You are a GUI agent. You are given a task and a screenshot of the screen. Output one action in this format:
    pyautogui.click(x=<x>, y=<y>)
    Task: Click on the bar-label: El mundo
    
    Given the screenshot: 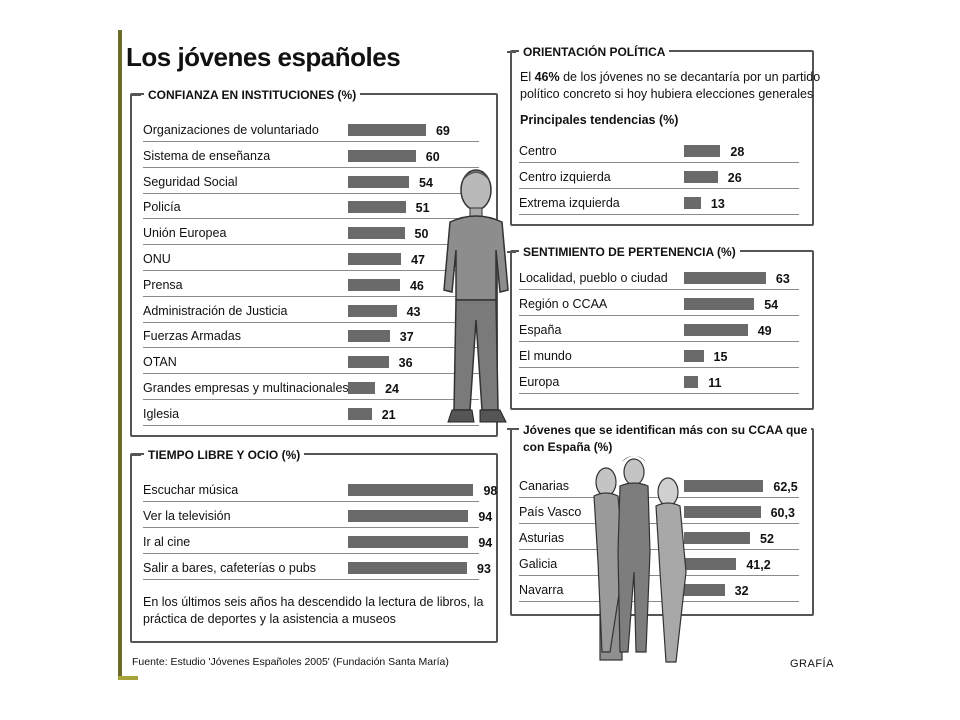 What is the action you would take?
    pyautogui.click(x=545, y=356)
    